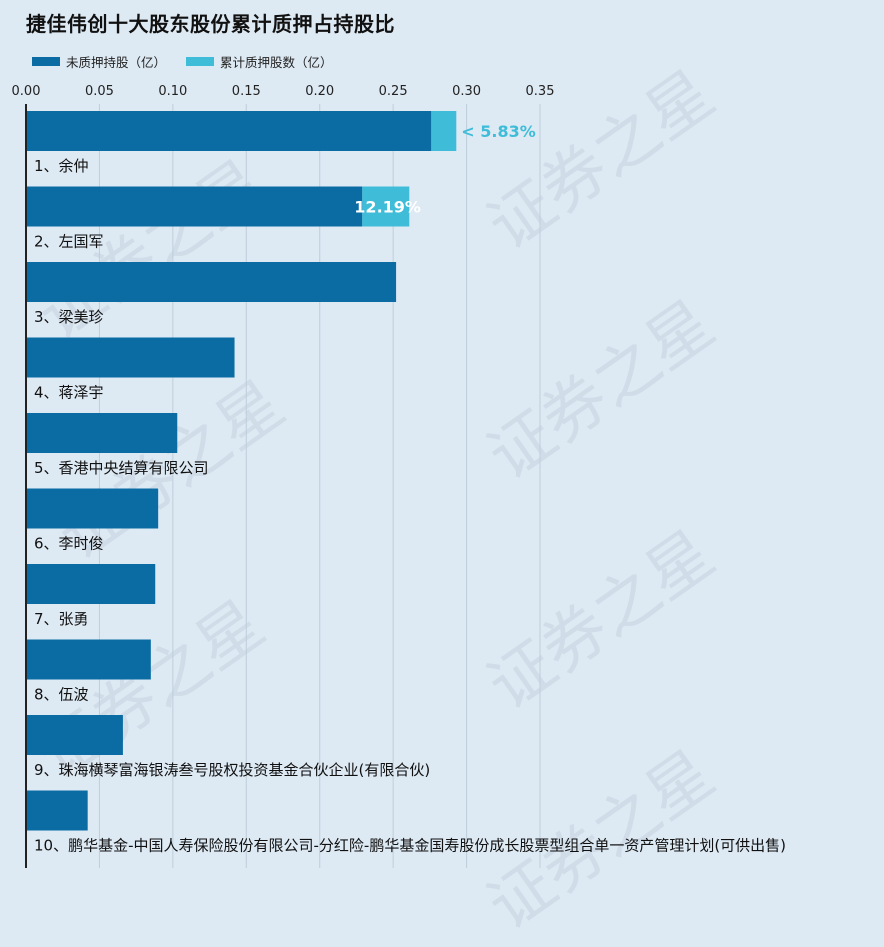 The image size is (884, 947). I want to click on x-tick-label: 0.10, so click(172, 91).